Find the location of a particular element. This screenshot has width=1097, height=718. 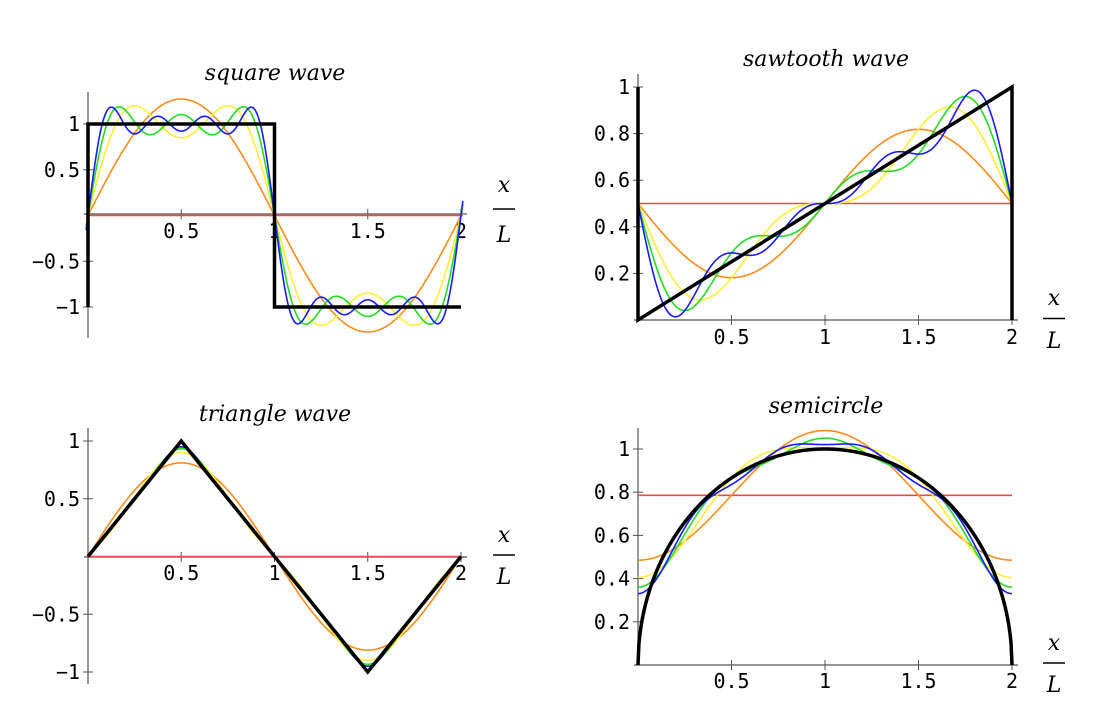

chart-title: triangle wave is located at coordinates (275, 414).